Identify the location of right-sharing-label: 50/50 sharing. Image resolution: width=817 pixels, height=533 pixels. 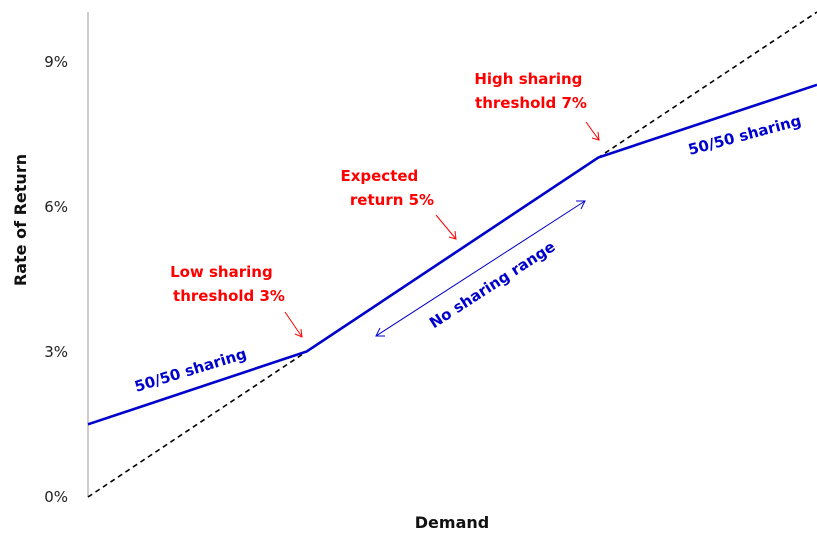
(744, 134).